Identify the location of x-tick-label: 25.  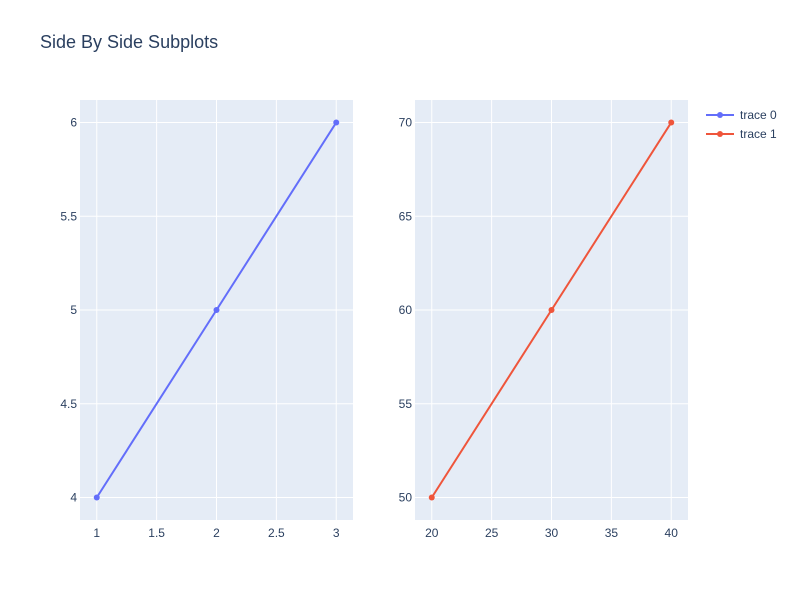
(492, 533).